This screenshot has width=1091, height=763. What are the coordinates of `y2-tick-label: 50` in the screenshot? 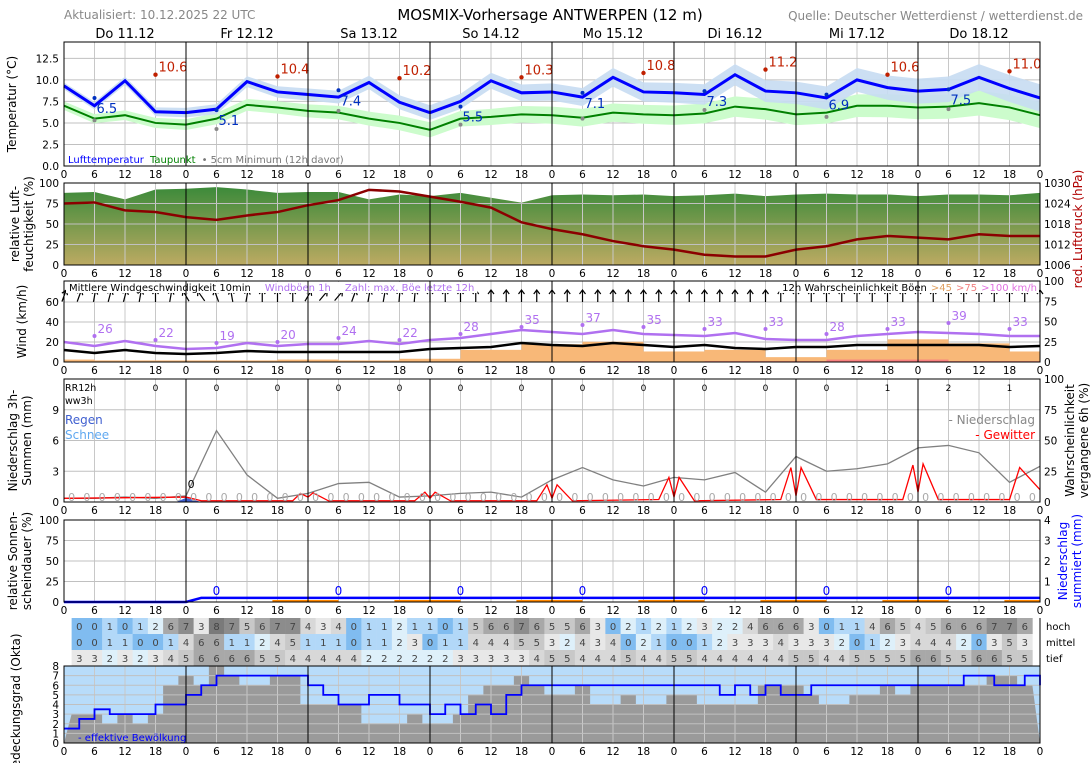 It's located at (1050, 323).